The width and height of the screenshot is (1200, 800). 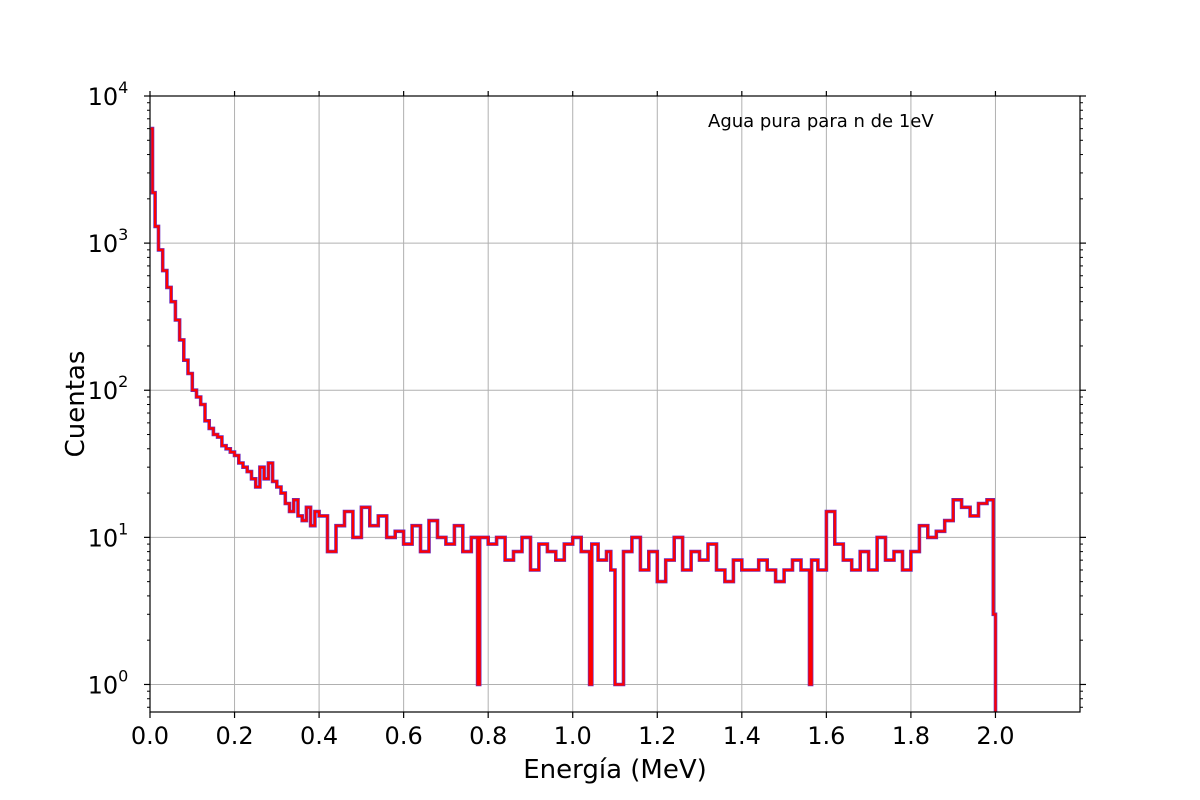 What do you see at coordinates (488, 736) in the screenshot?
I see `x-tick-label: 0.8` at bounding box center [488, 736].